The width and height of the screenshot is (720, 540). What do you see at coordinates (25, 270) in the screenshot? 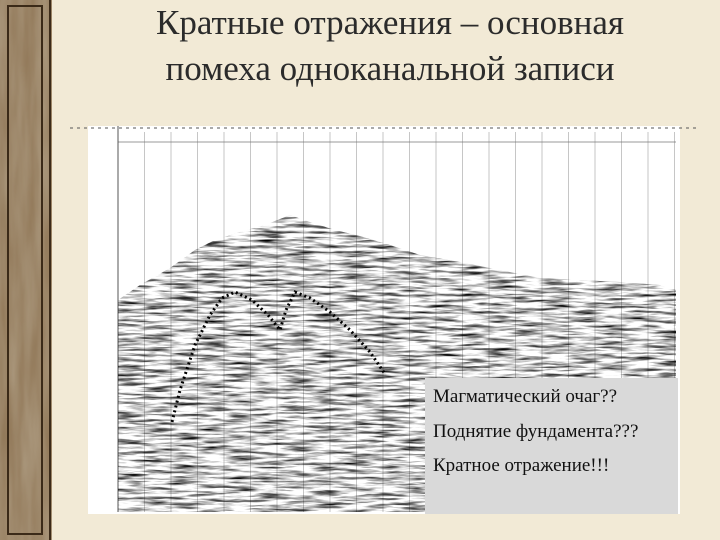
I see `border-frame` at bounding box center [25, 270].